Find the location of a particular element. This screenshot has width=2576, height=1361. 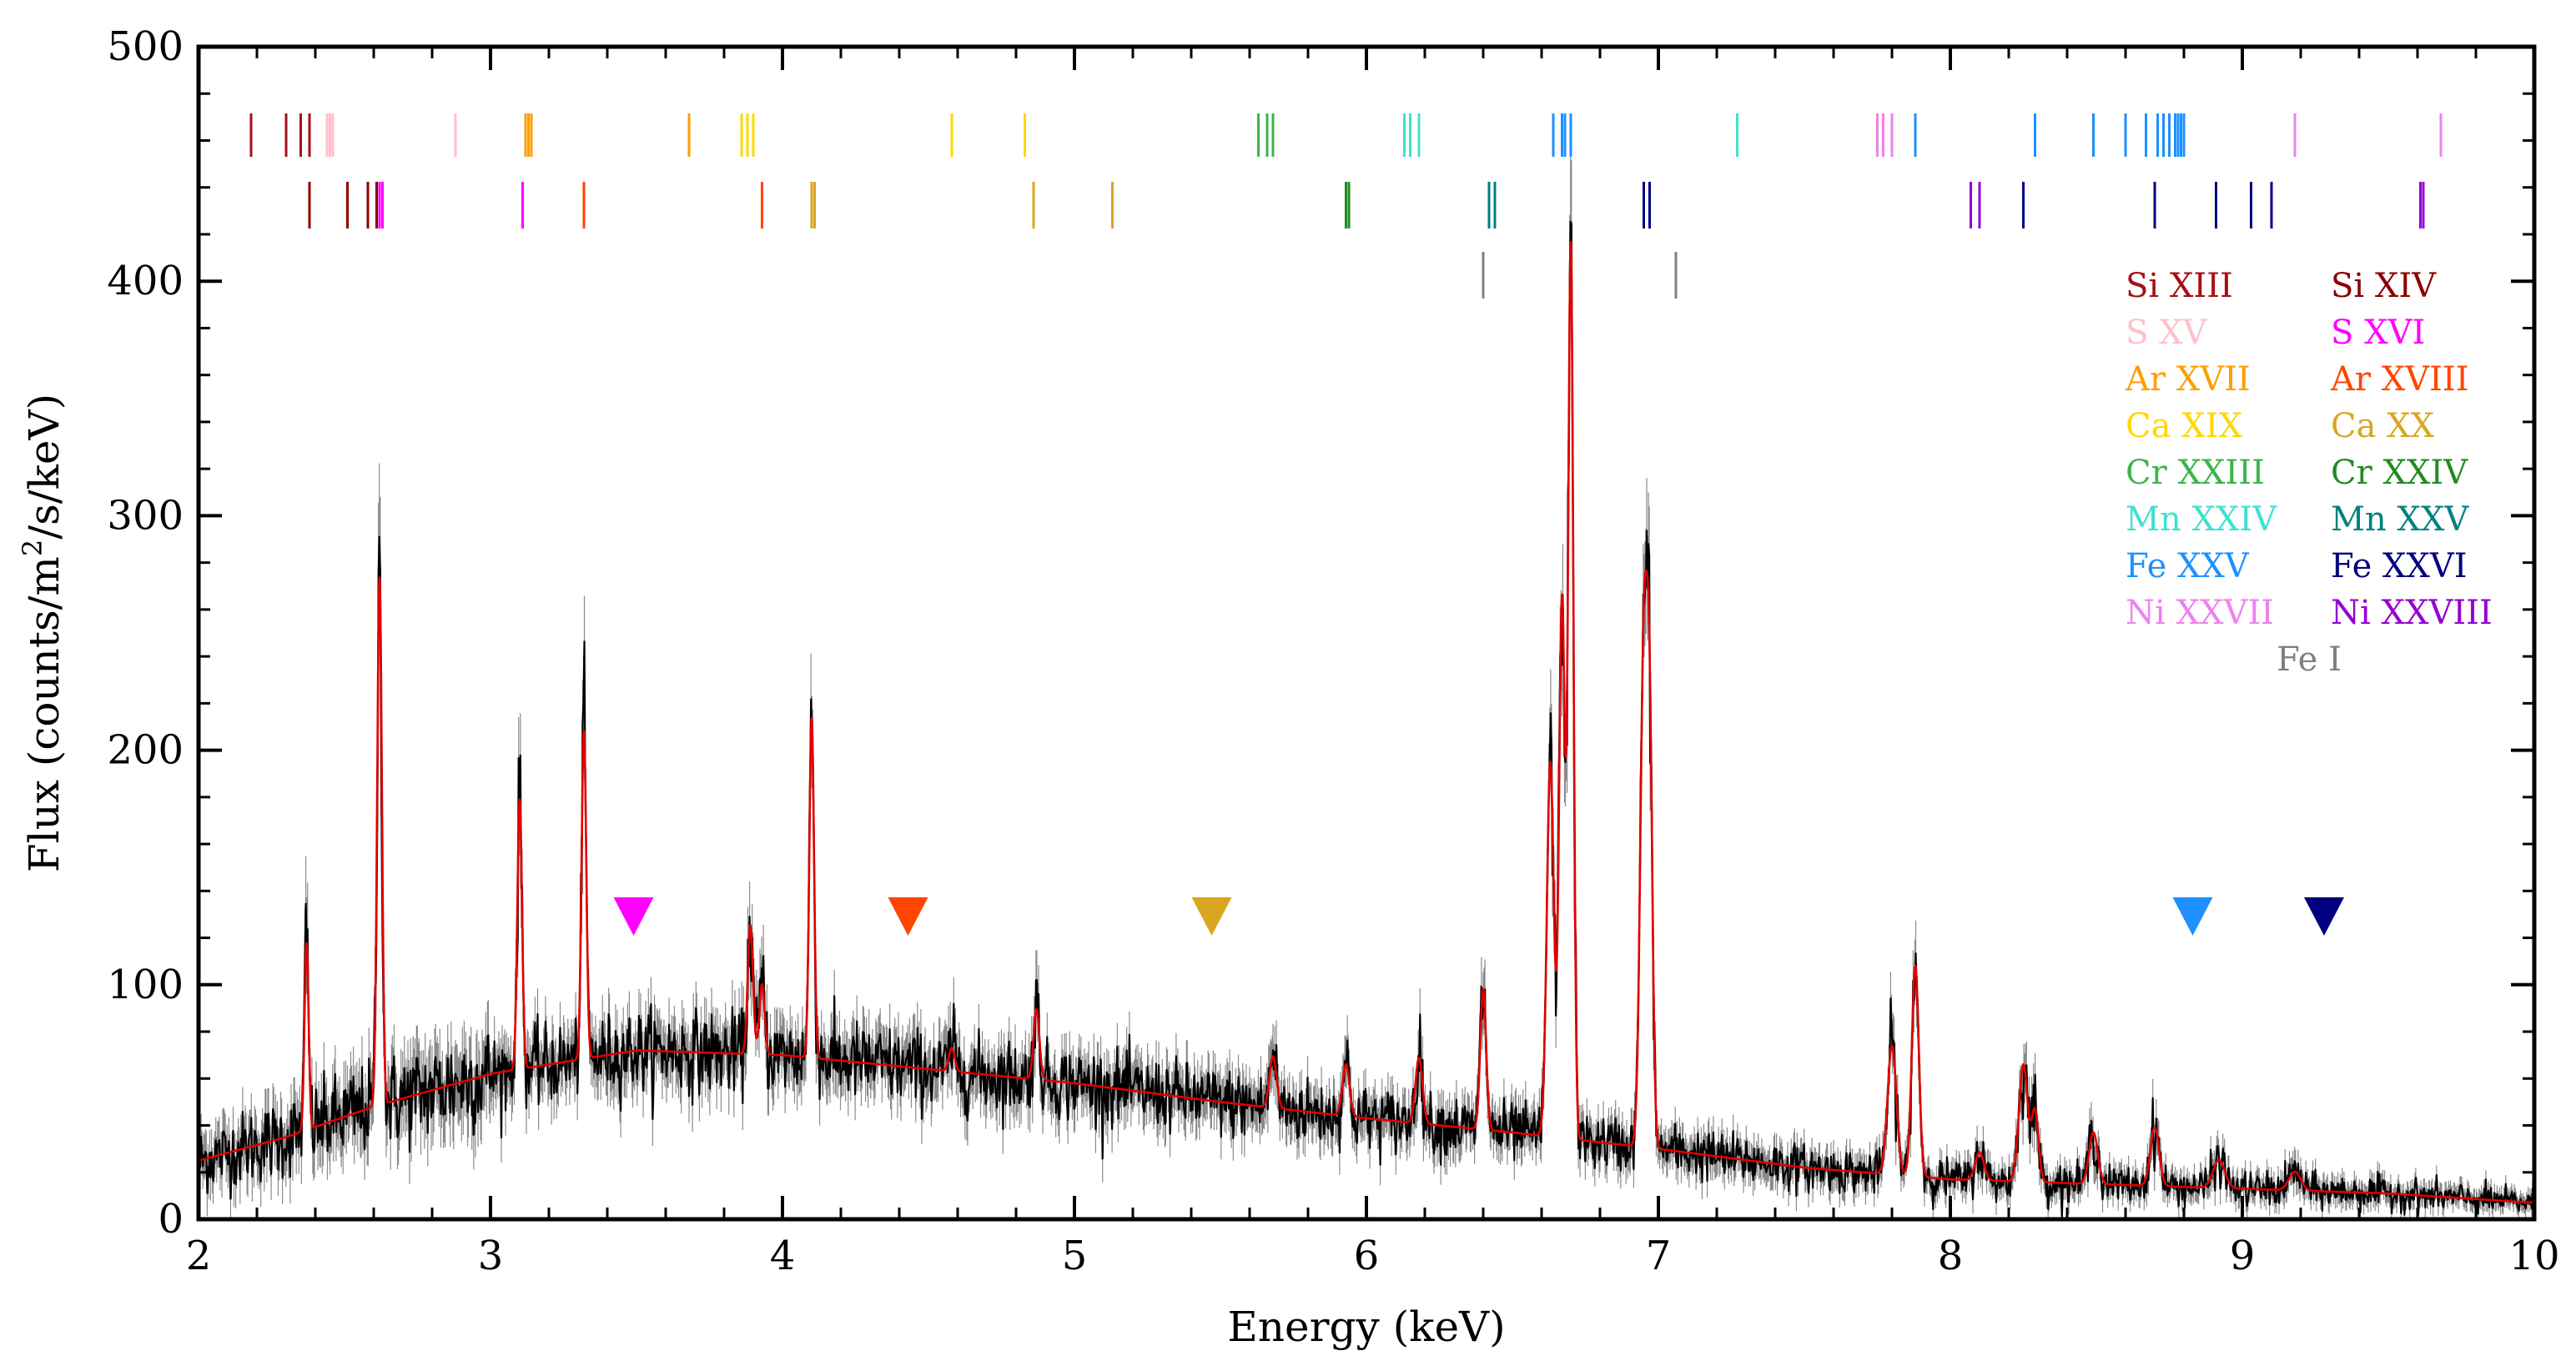

x-tick-label: 4 is located at coordinates (783, 1256).